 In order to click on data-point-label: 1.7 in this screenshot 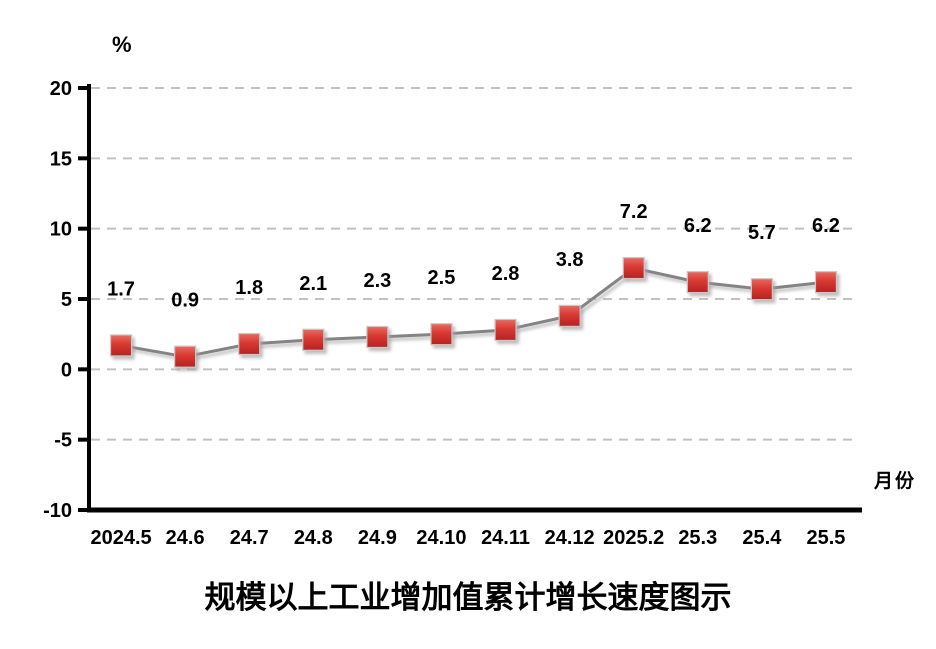, I will do `click(121, 289)`.